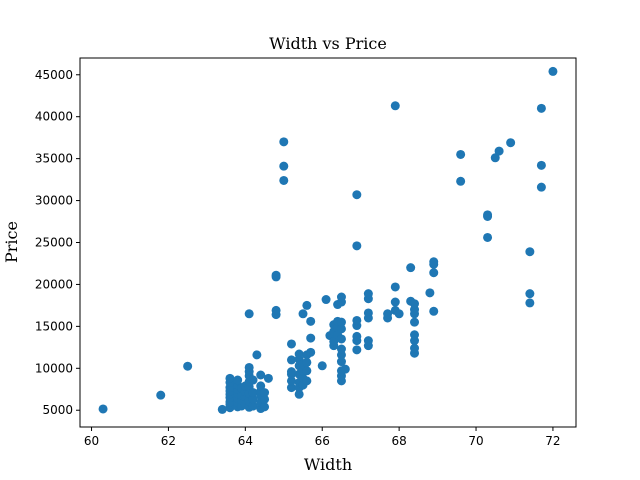 The width and height of the screenshot is (640, 480). What do you see at coordinates (54, 159) in the screenshot?
I see `y-tick-label: 35000` at bounding box center [54, 159].